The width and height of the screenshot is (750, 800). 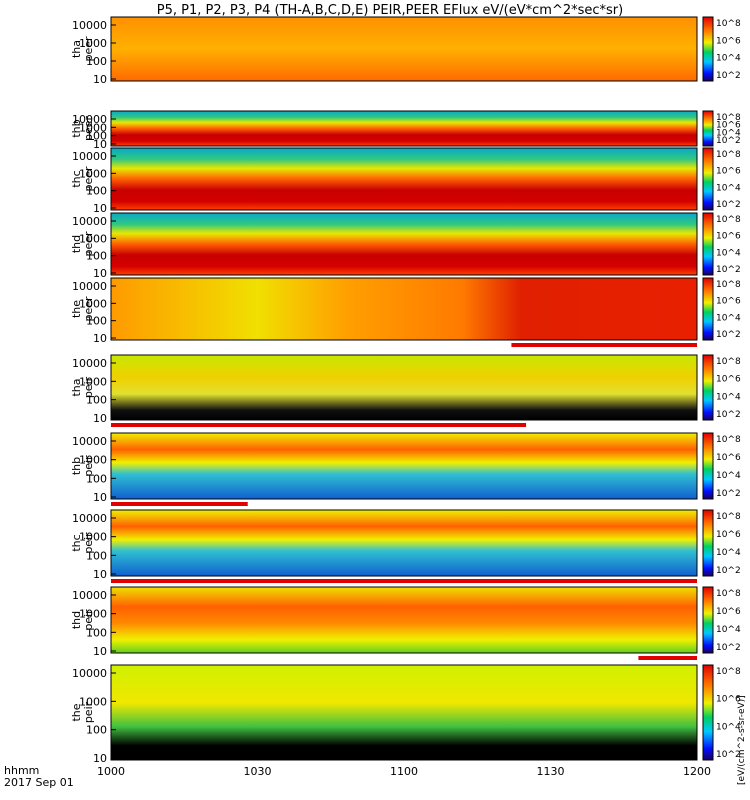 I want to click on panel-the-peir: 10000 1000 100 10 the peir 10^2 10^4 10^6 10^8, so click(x=405, y=714).